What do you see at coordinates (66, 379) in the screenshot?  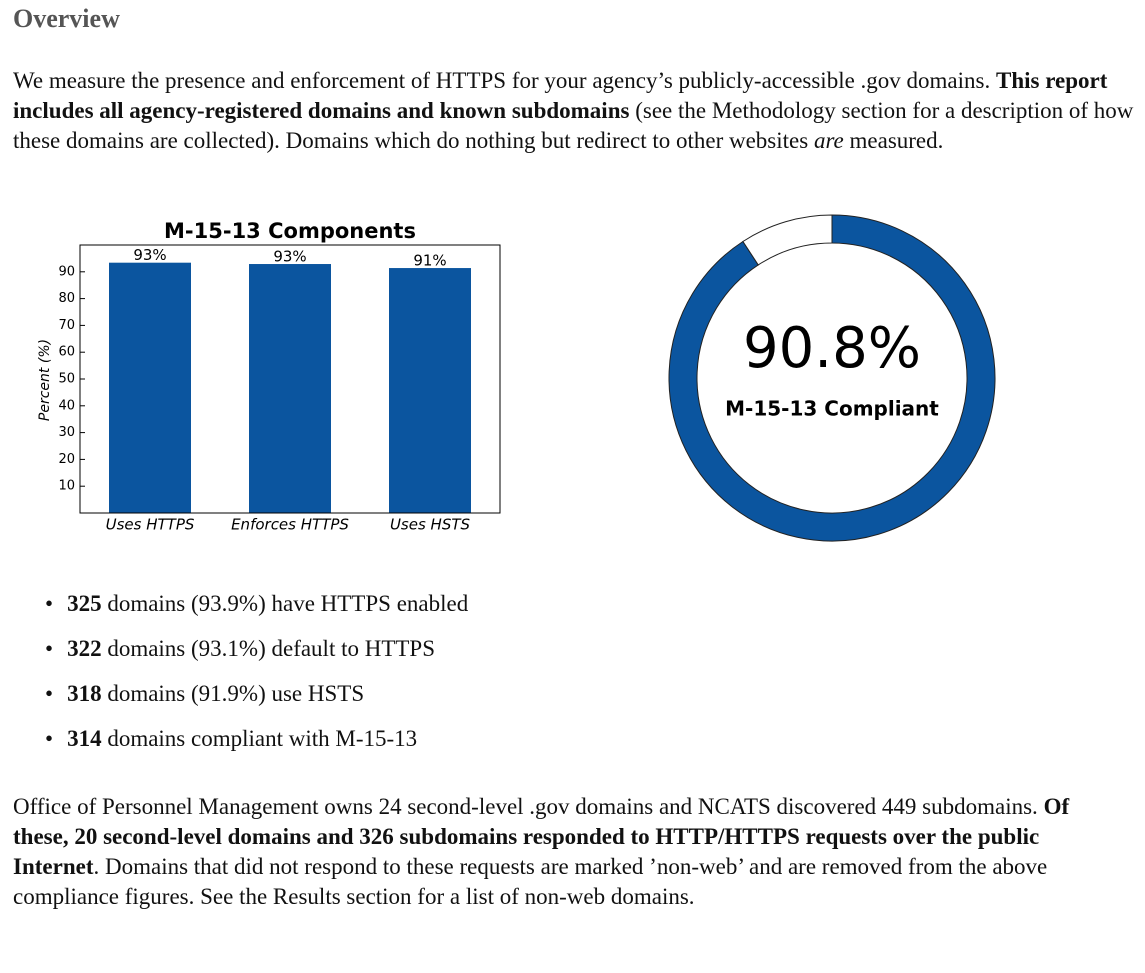 I see `y-tick-label: 50` at bounding box center [66, 379].